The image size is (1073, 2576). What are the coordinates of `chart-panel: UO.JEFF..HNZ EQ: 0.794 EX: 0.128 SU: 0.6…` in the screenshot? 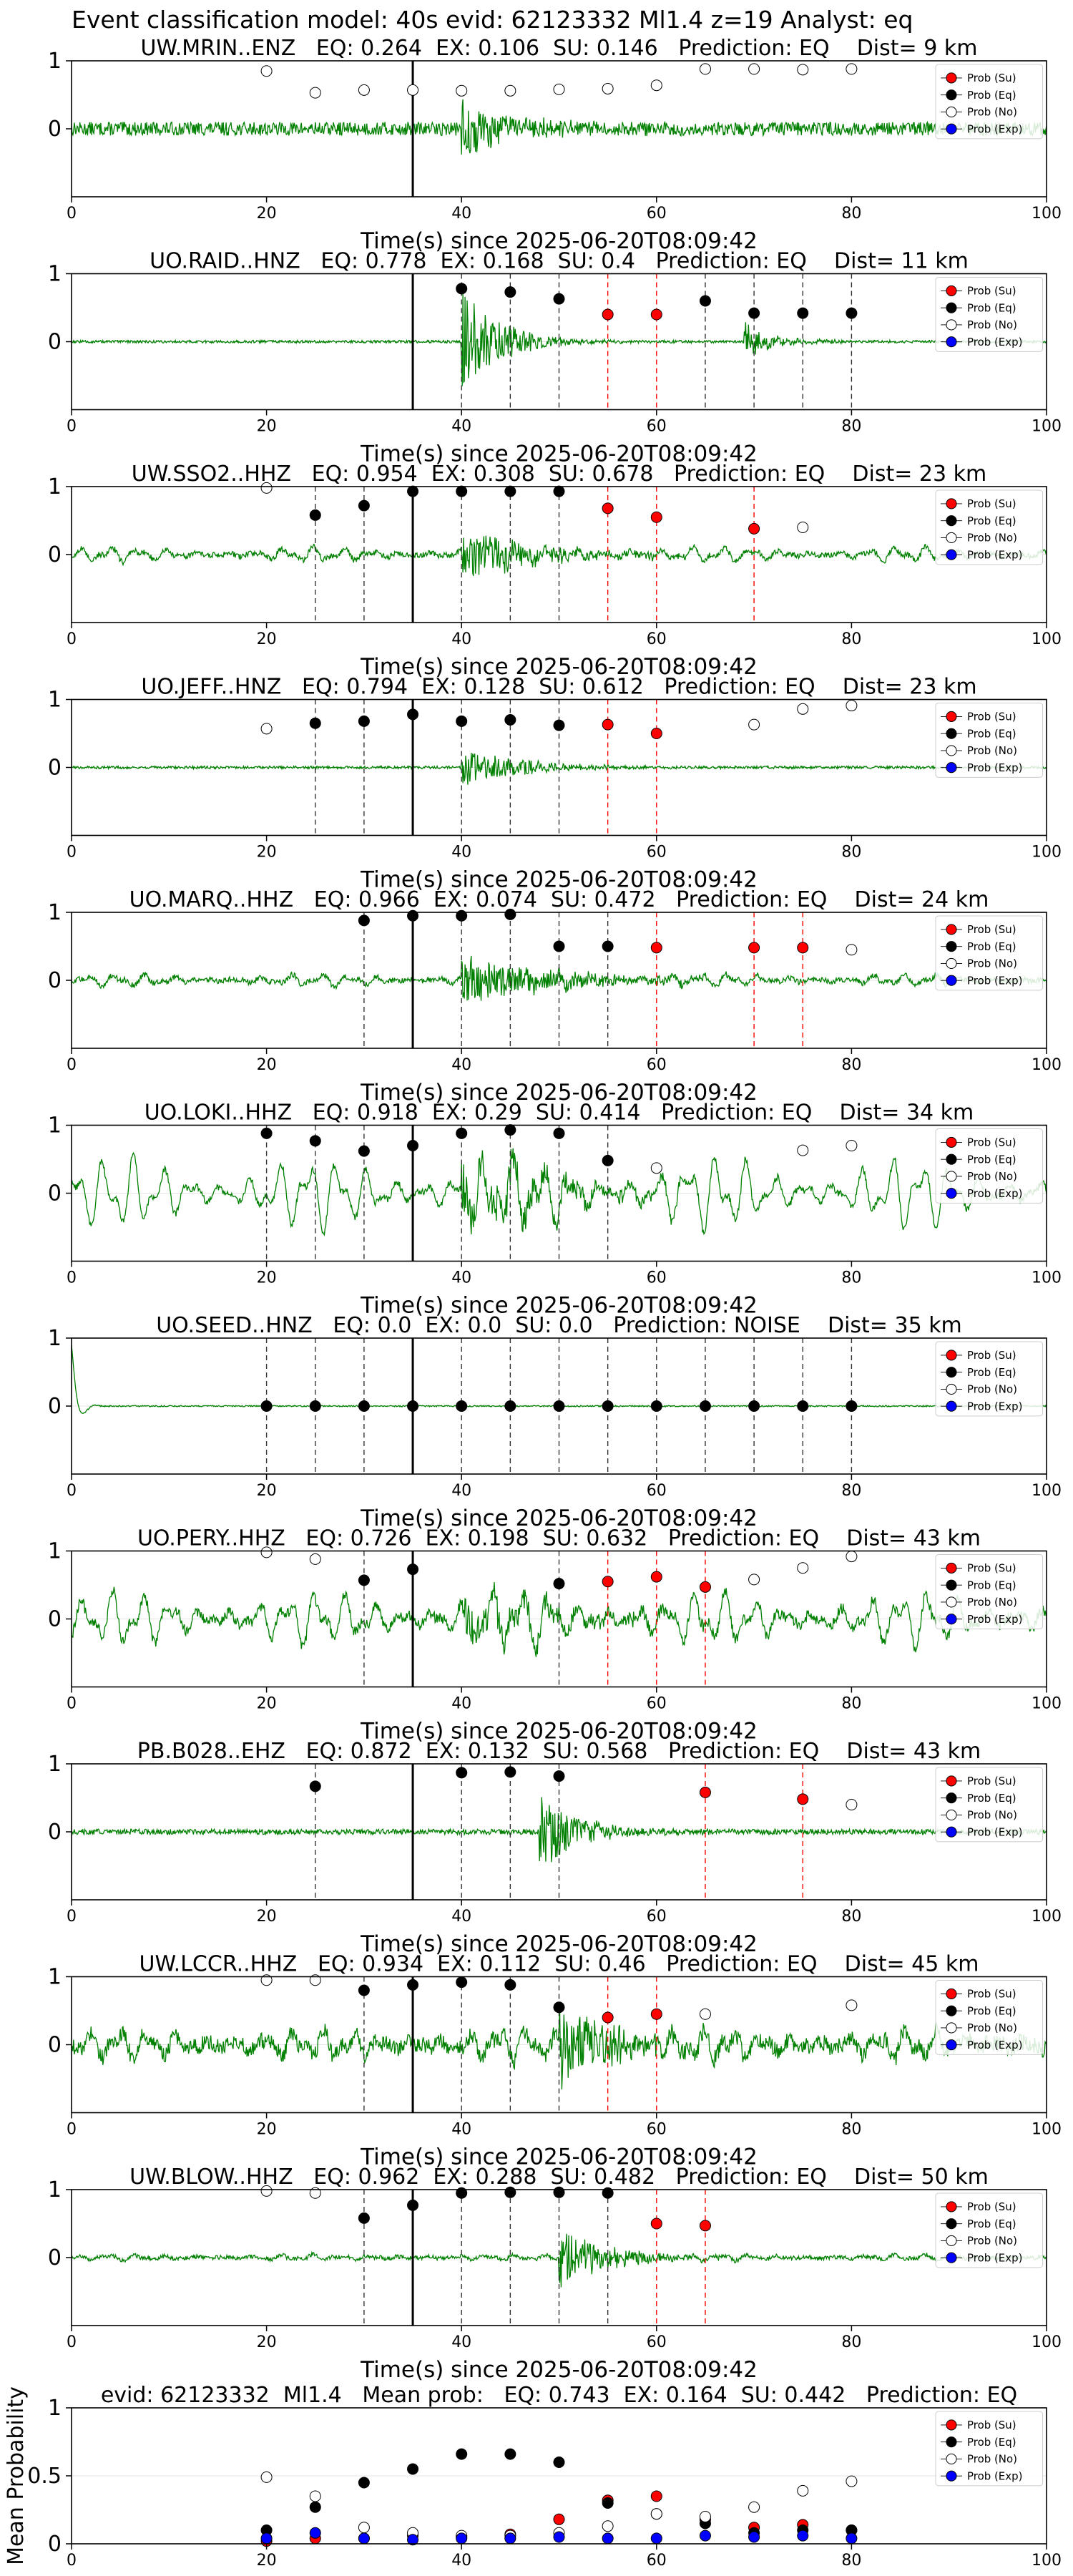 It's located at (555, 784).